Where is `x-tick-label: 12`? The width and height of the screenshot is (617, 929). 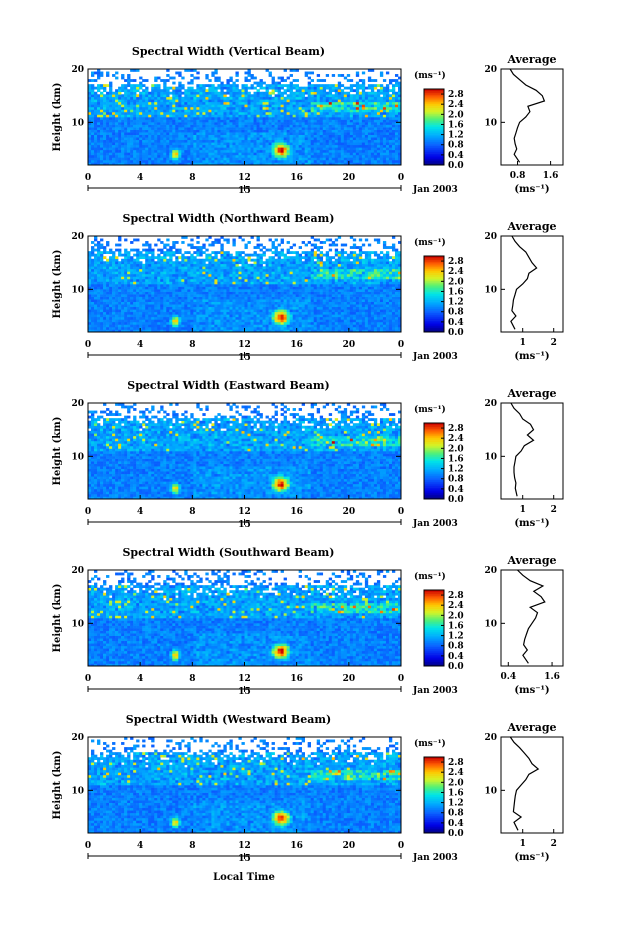
x-tick-label: 12 is located at coordinates (244, 512).